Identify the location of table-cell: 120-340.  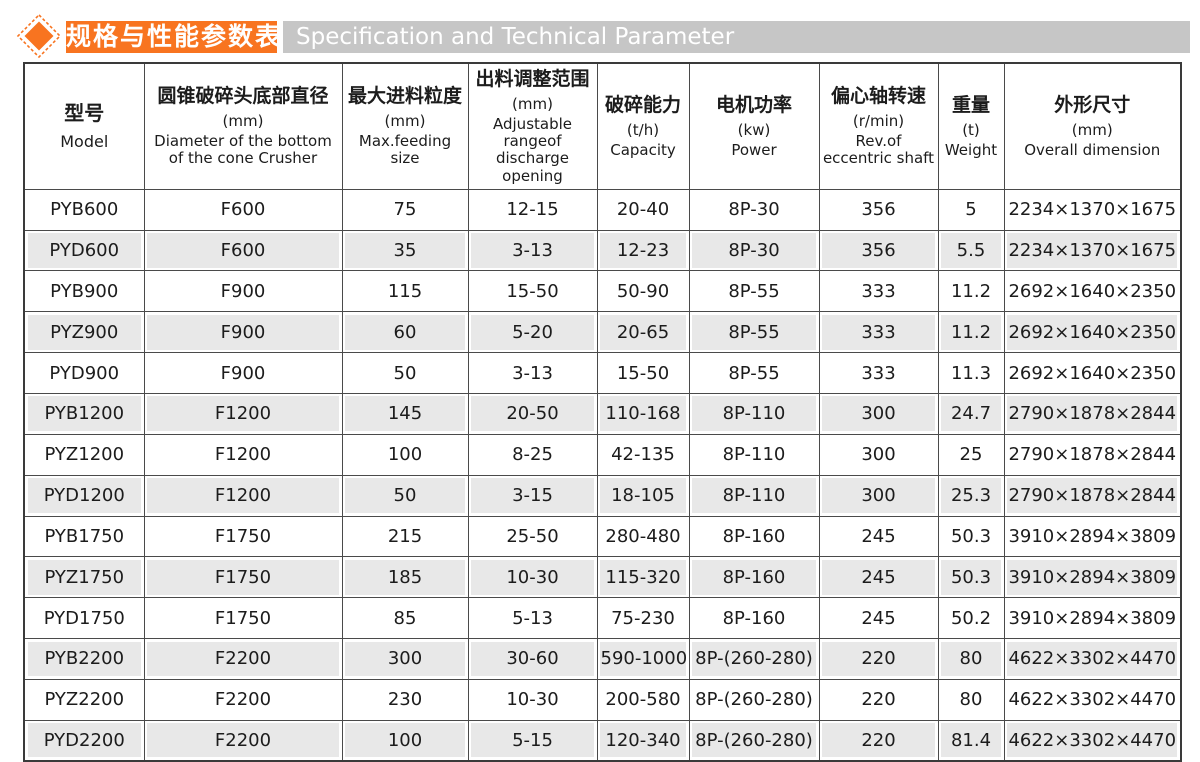
(643, 740).